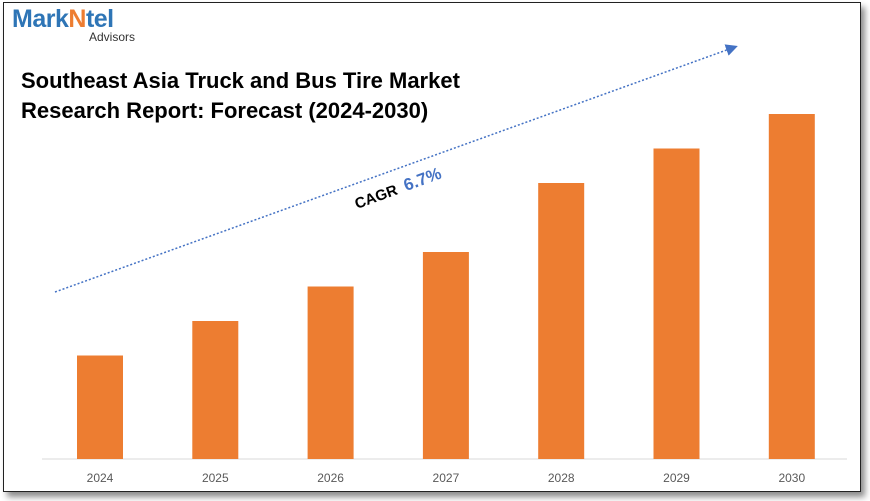 The image size is (870, 501). I want to click on bar-2024, so click(100, 407).